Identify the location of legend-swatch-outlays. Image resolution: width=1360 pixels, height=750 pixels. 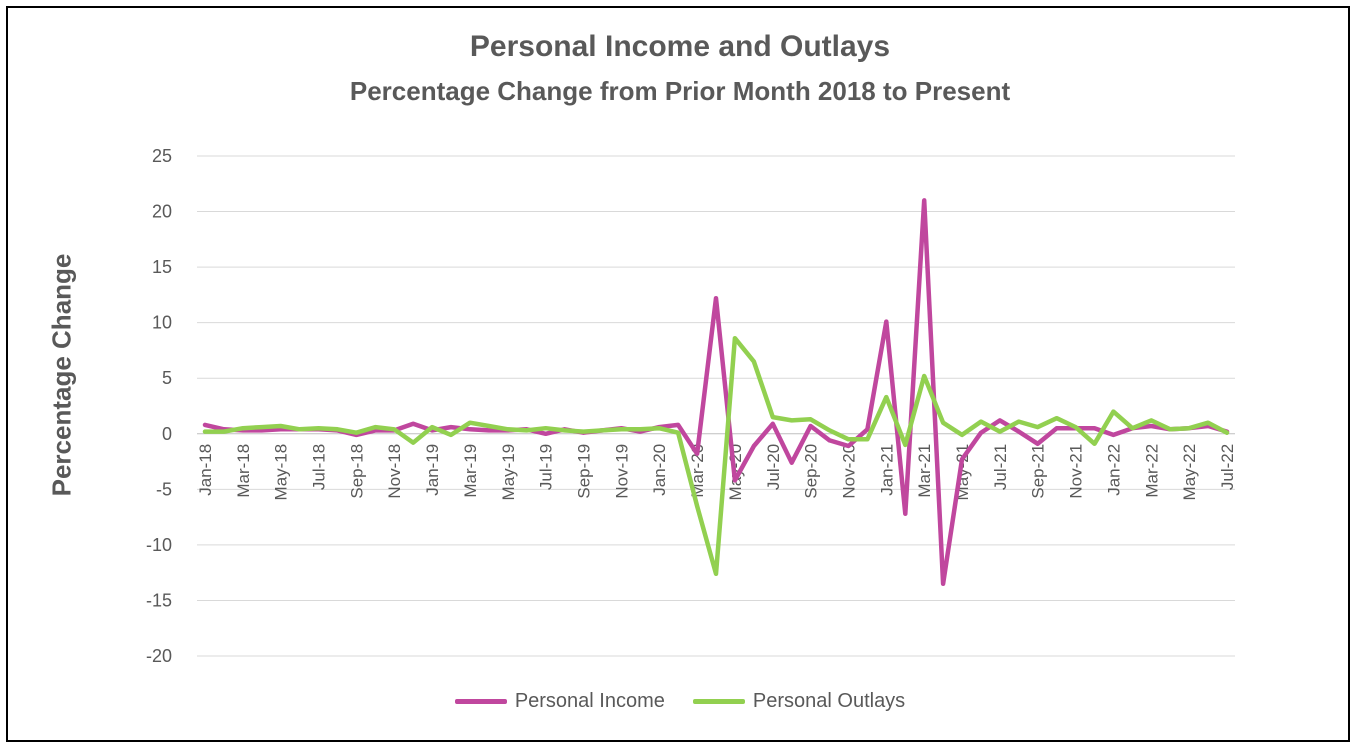
(718, 701).